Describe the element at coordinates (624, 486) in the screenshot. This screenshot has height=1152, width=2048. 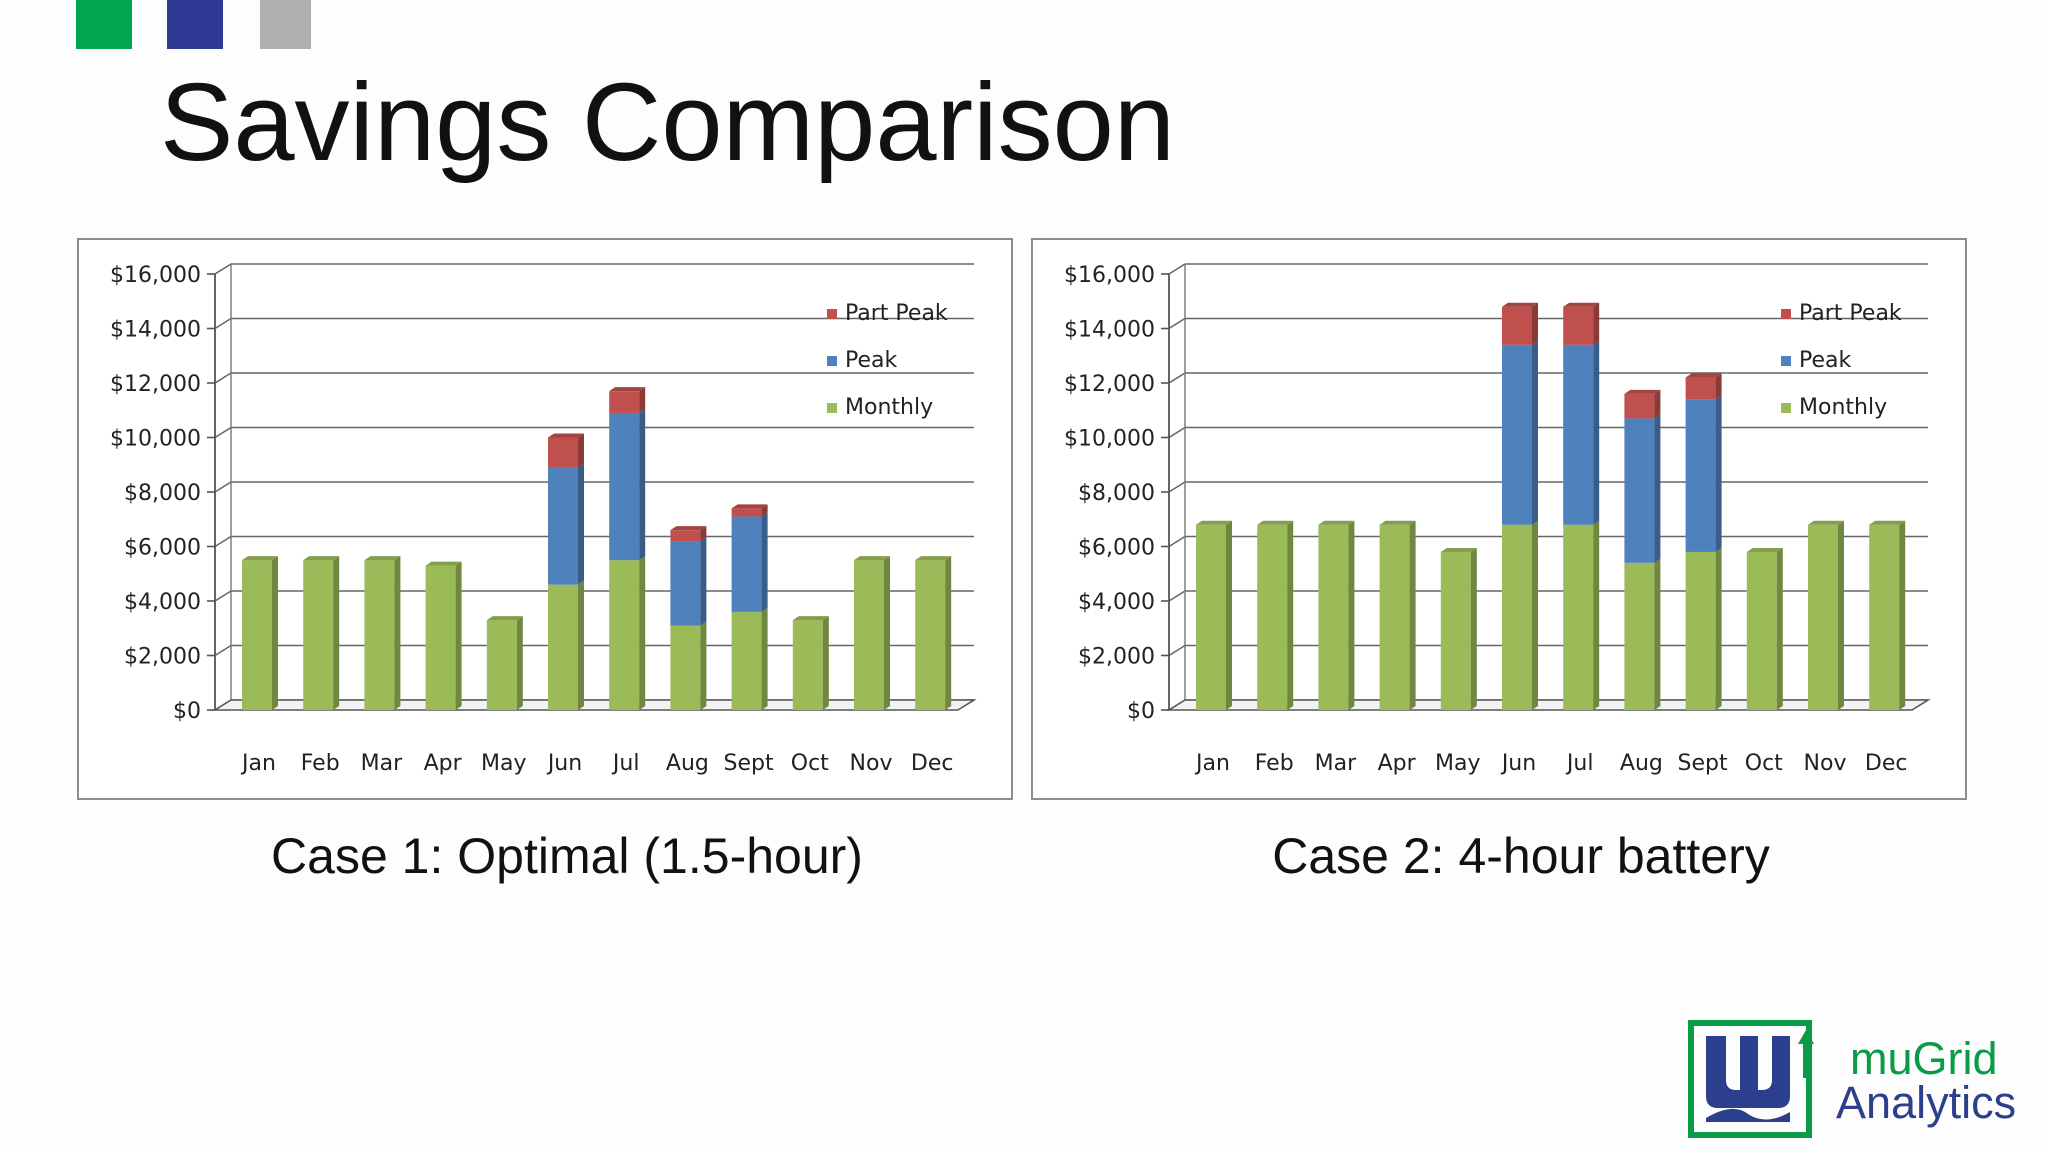
I see `bar-peak` at that location.